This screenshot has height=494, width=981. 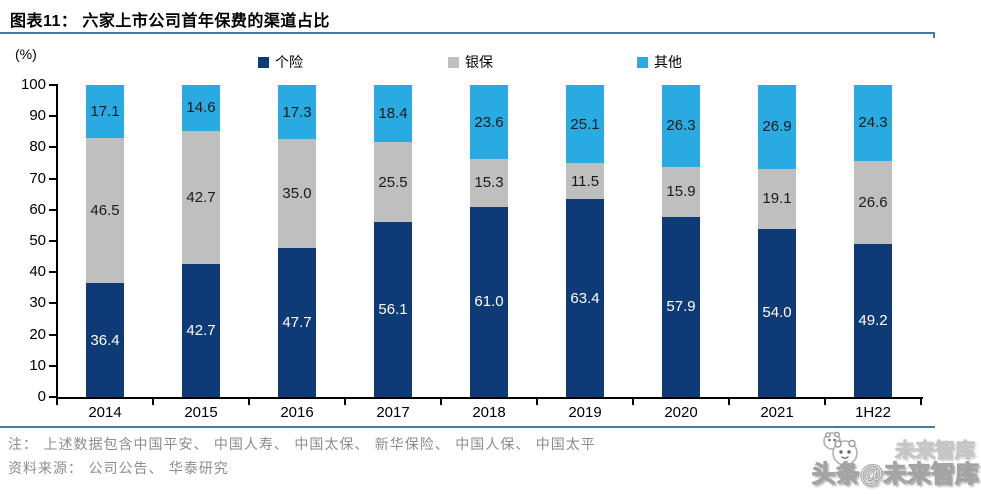 What do you see at coordinates (37, 209) in the screenshot?
I see `y-axis-tick-label: 60` at bounding box center [37, 209].